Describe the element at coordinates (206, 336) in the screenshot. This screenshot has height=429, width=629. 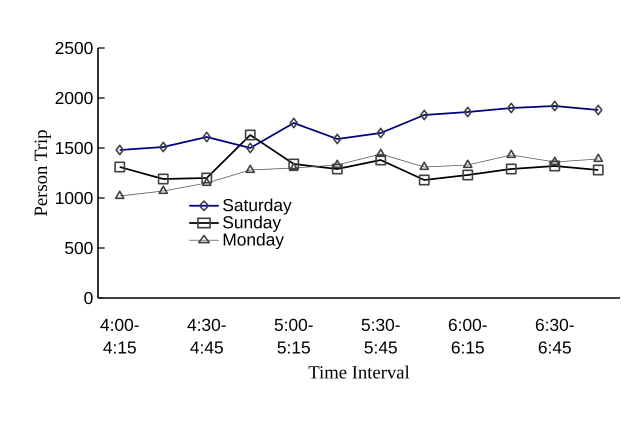
I see `x-tick-label: 4:30- 4:45` at that location.